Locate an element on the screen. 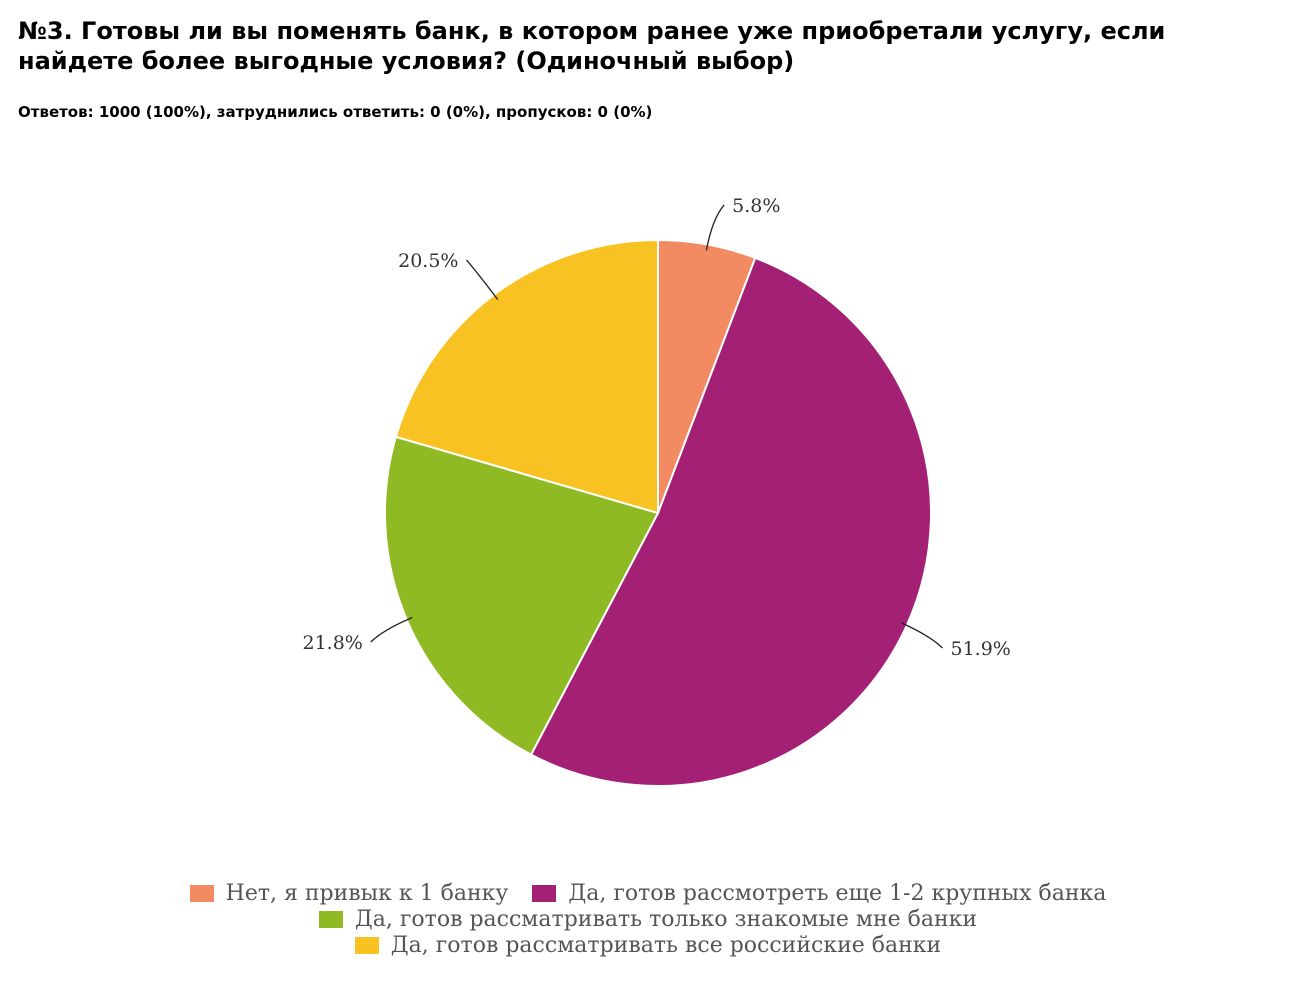 This screenshot has height=988, width=1296. leader-line-familiar-banks is located at coordinates (391, 629).